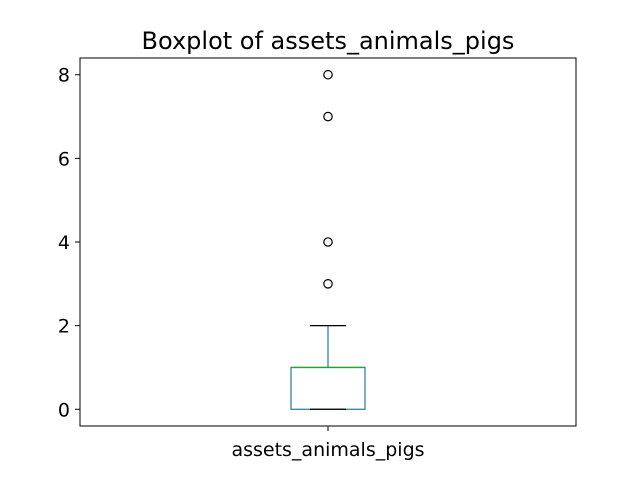 Image resolution: width=640 pixels, height=480 pixels. What do you see at coordinates (64, 327) in the screenshot?
I see `y-tick-label: 2` at bounding box center [64, 327].